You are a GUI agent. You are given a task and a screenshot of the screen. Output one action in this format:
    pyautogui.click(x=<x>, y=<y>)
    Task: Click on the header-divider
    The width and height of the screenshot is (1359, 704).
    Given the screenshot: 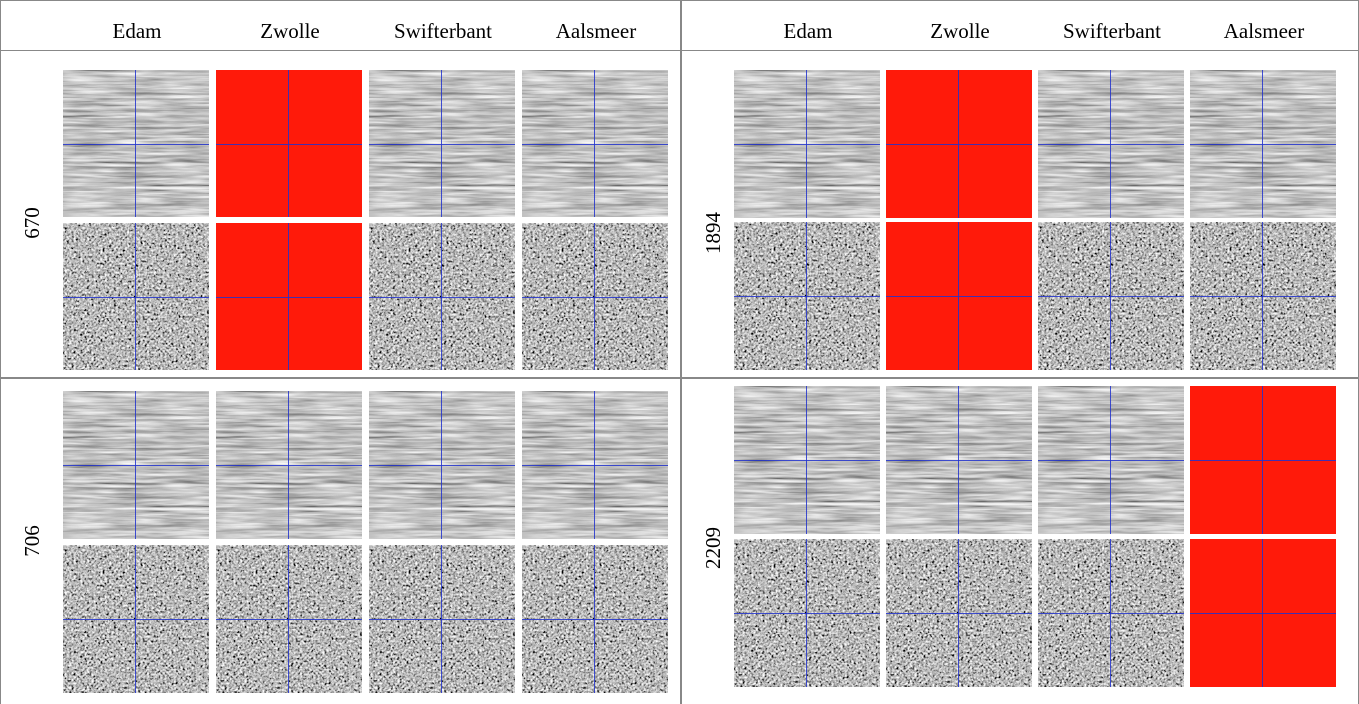 What is the action you would take?
    pyautogui.click(x=679, y=50)
    